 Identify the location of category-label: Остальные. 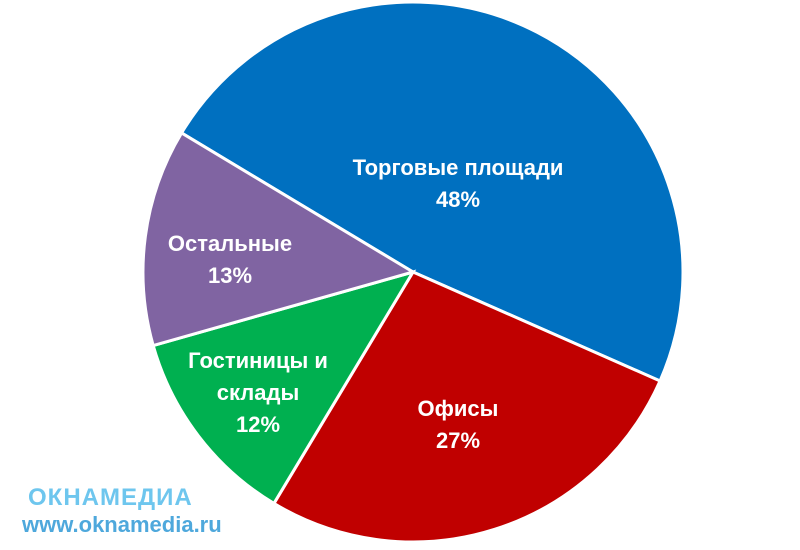
(230, 243).